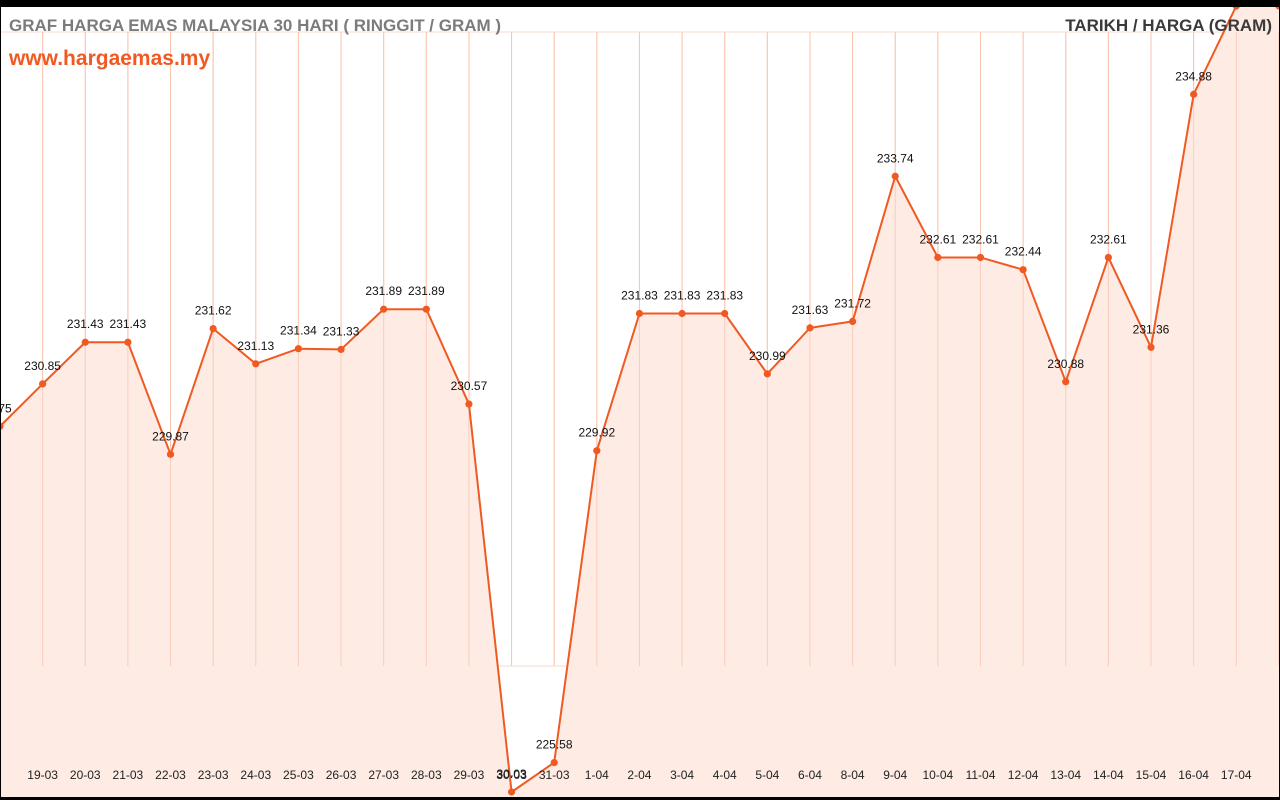  I want to click on x-tick-label-16-04: 16-04, so click(1193, 775).